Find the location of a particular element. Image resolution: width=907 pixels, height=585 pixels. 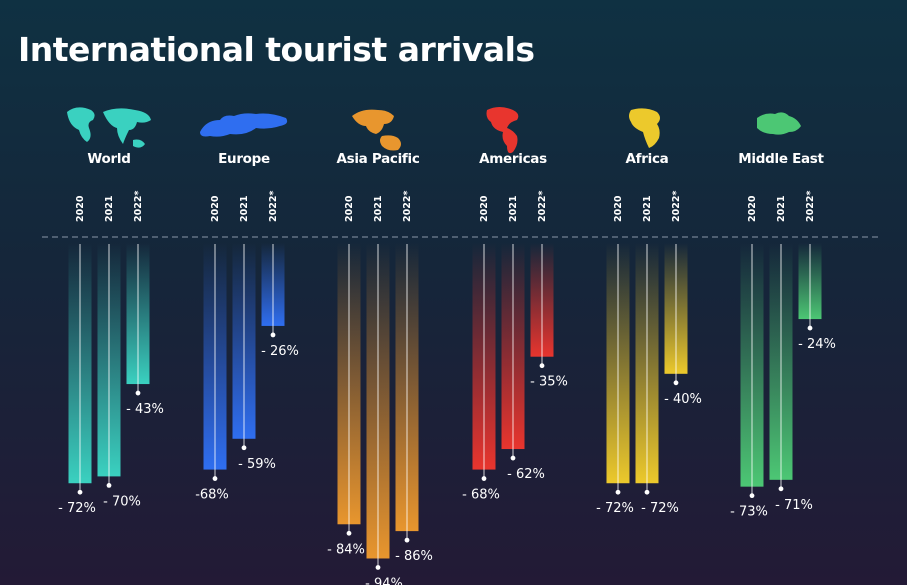

value-label-asia-pacific-2020: - 84% is located at coordinates (346, 549).